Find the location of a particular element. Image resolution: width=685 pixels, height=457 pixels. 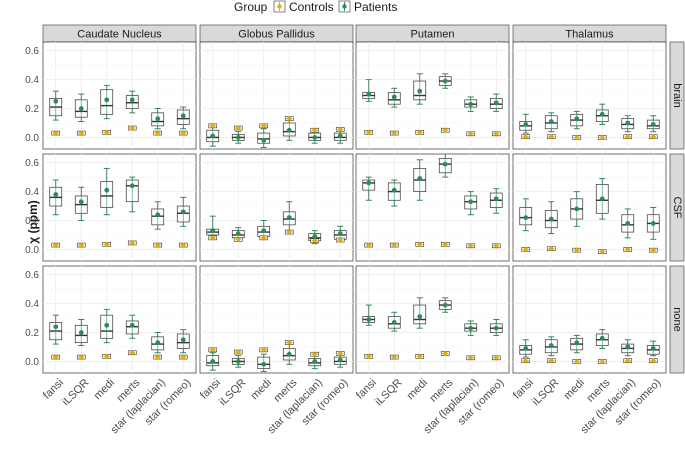

panel-thalamus-csf is located at coordinates (589, 207).